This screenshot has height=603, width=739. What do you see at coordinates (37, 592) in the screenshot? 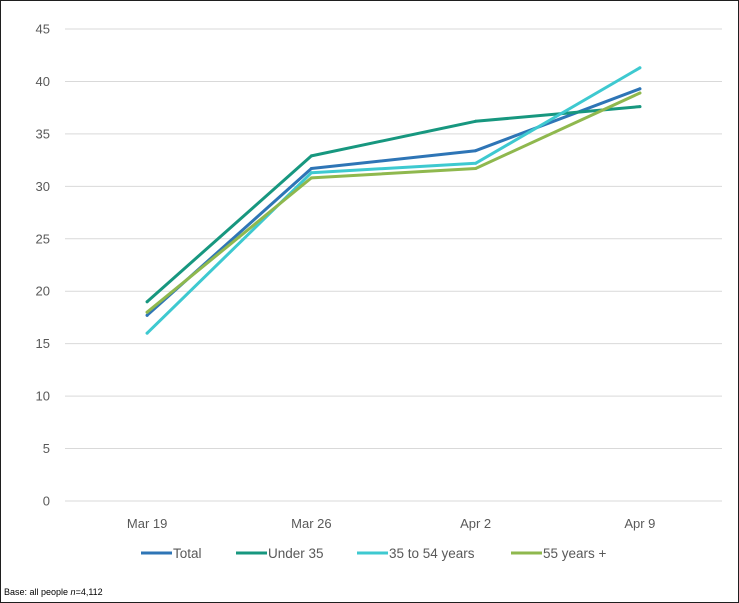
I see `footnote-prefix: Base: all people` at bounding box center [37, 592].